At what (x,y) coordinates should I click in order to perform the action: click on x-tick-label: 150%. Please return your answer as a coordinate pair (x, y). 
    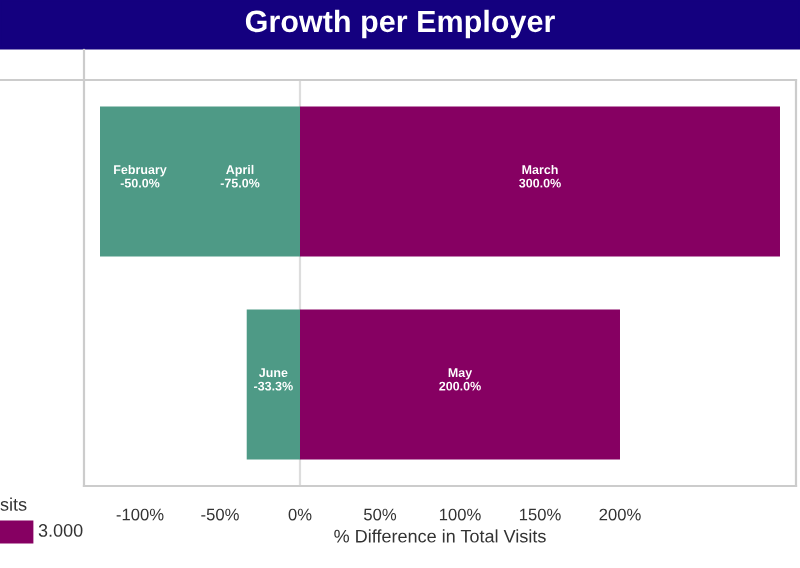
    Looking at the image, I should click on (540, 514).